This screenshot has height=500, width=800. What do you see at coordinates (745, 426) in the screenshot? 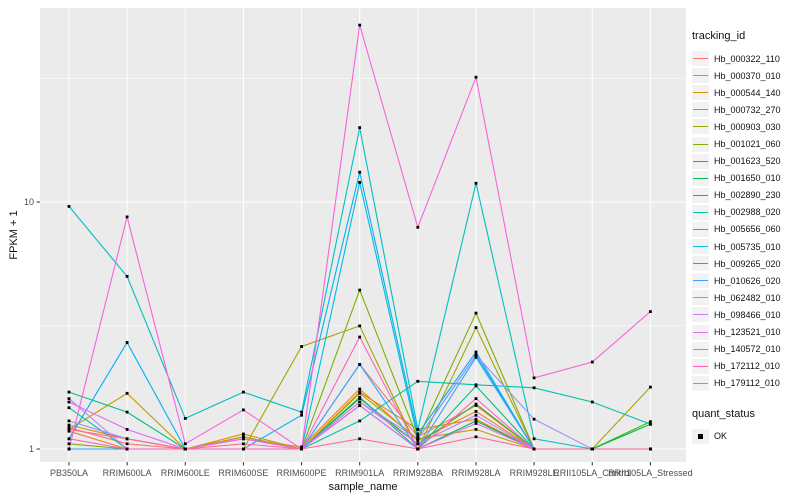
I see `legend-quant-status: quant_status OK` at bounding box center [745, 426].